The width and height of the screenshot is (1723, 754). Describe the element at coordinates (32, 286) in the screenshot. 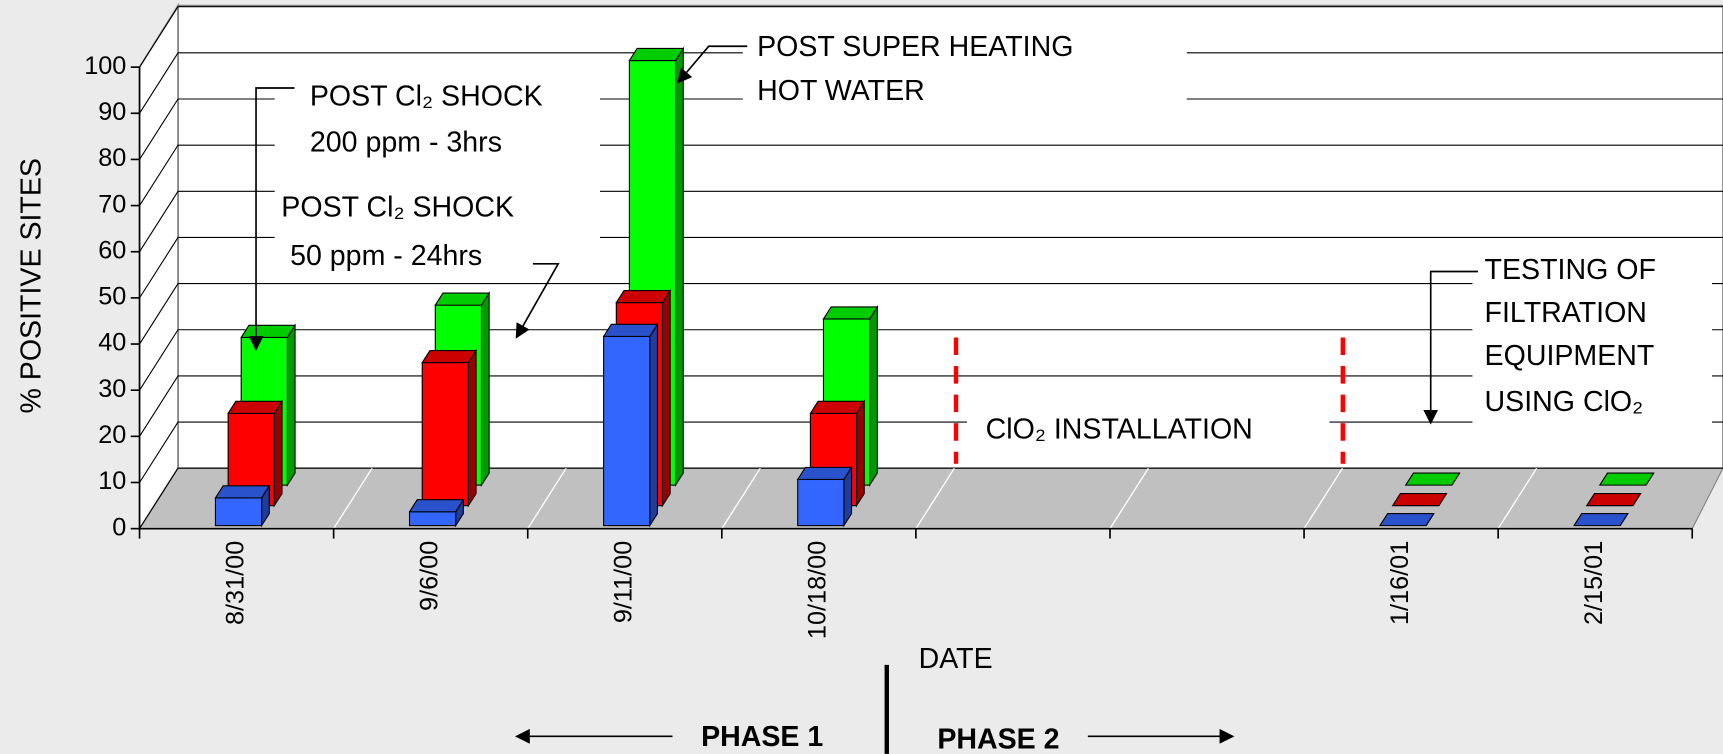

I see `y-axis-label: % POSITIVE SITES` at that location.